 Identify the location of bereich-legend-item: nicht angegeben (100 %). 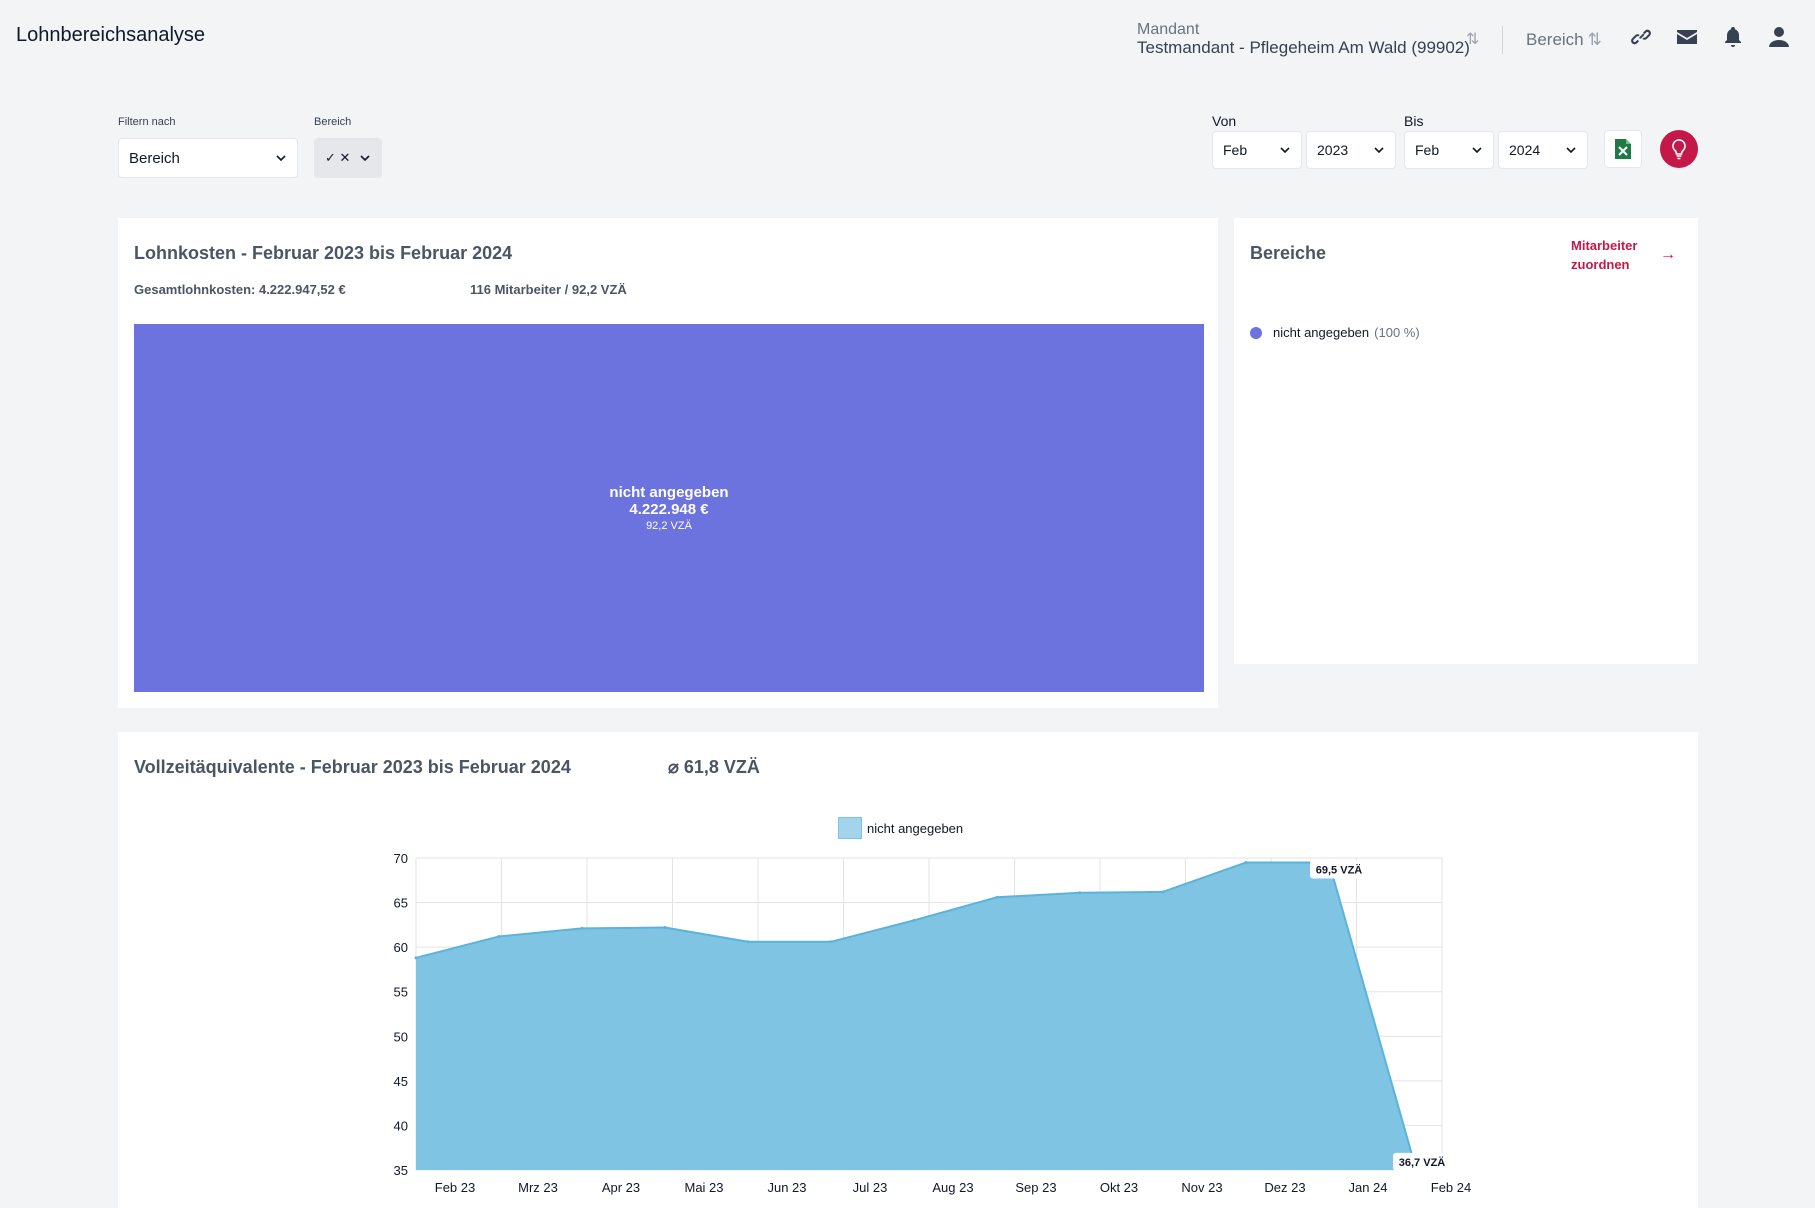
(1335, 332).